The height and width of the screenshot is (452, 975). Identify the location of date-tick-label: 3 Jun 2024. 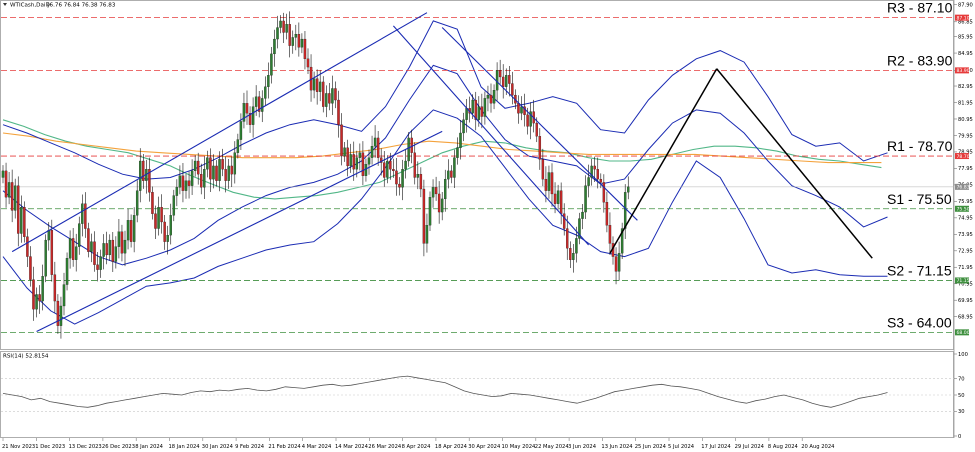
(582, 447).